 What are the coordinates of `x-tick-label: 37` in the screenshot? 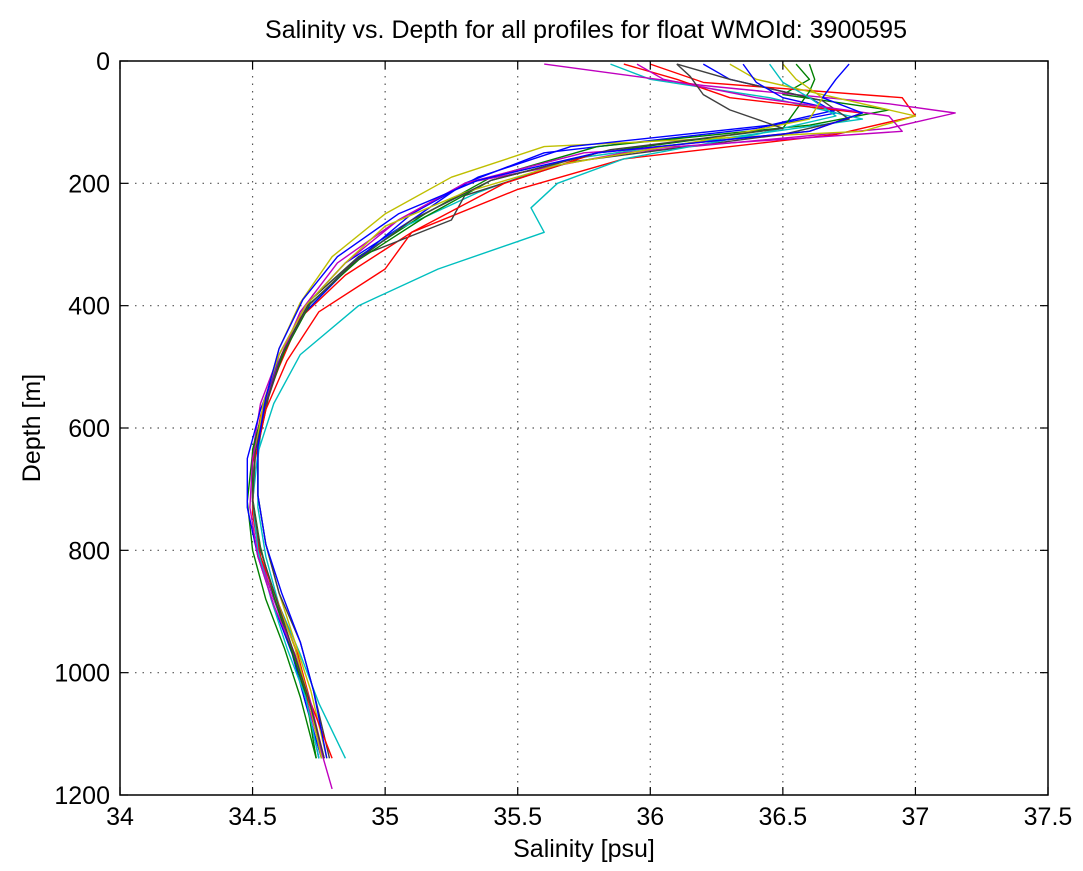 It's located at (916, 817).